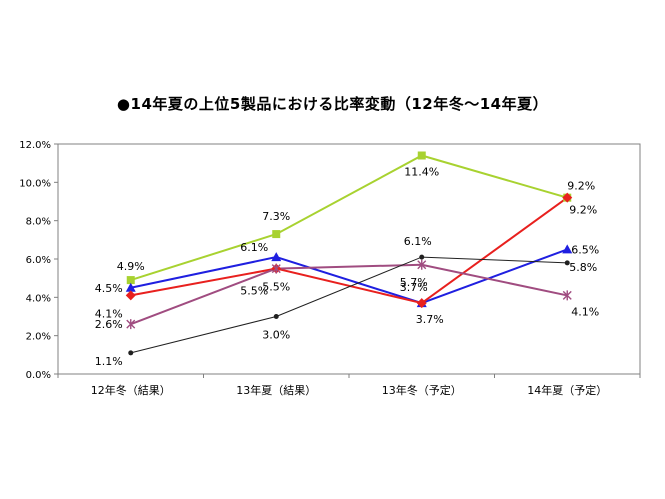 This screenshot has height=499, width=665. Describe the element at coordinates (276, 390) in the screenshot. I see `x-tick-label: 13年夏（結果）` at that location.